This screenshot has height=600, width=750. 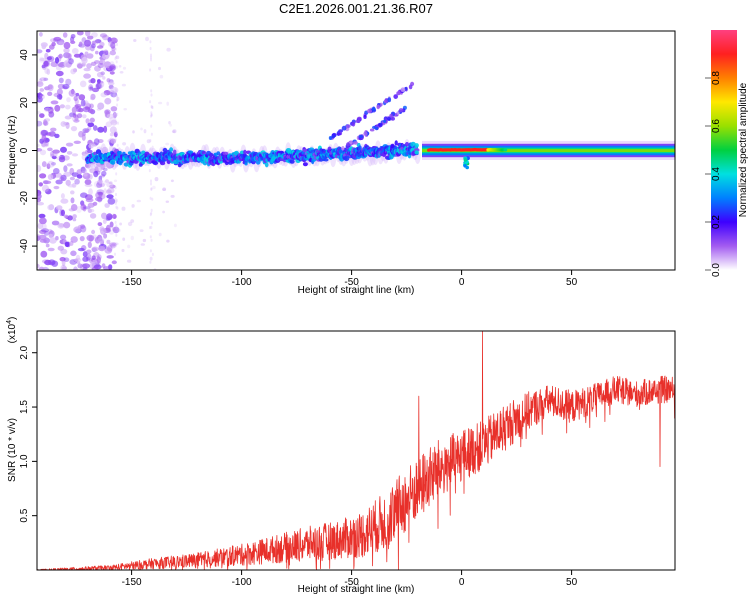 I want to click on x-tick-label: 0, so click(x=462, y=282).